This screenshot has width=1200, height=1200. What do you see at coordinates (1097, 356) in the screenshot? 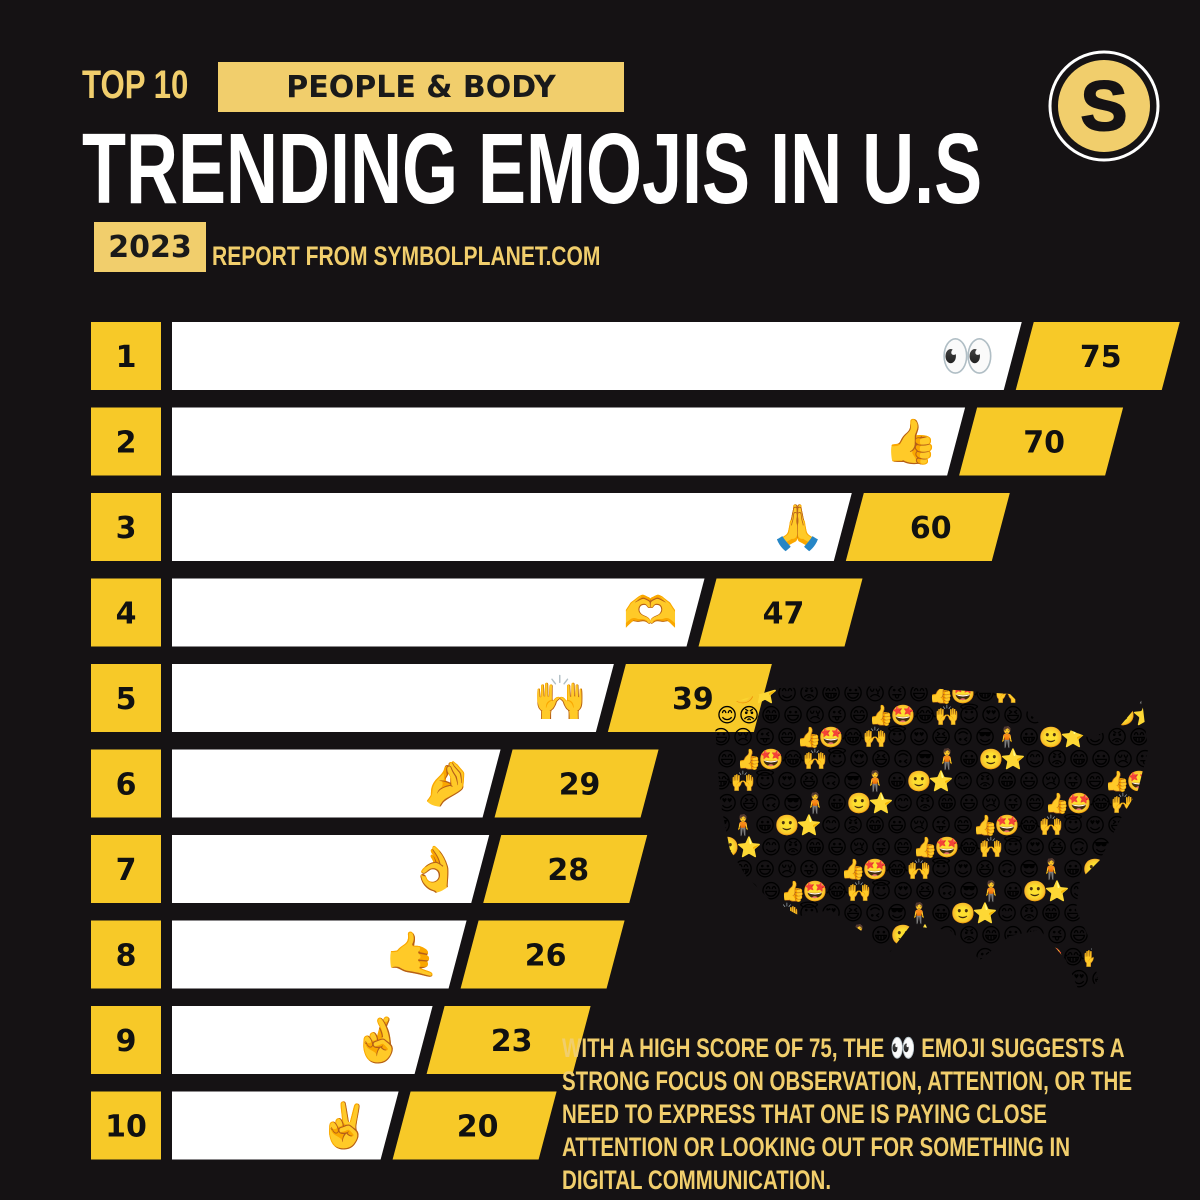
I see `bar-value` at bounding box center [1097, 356].